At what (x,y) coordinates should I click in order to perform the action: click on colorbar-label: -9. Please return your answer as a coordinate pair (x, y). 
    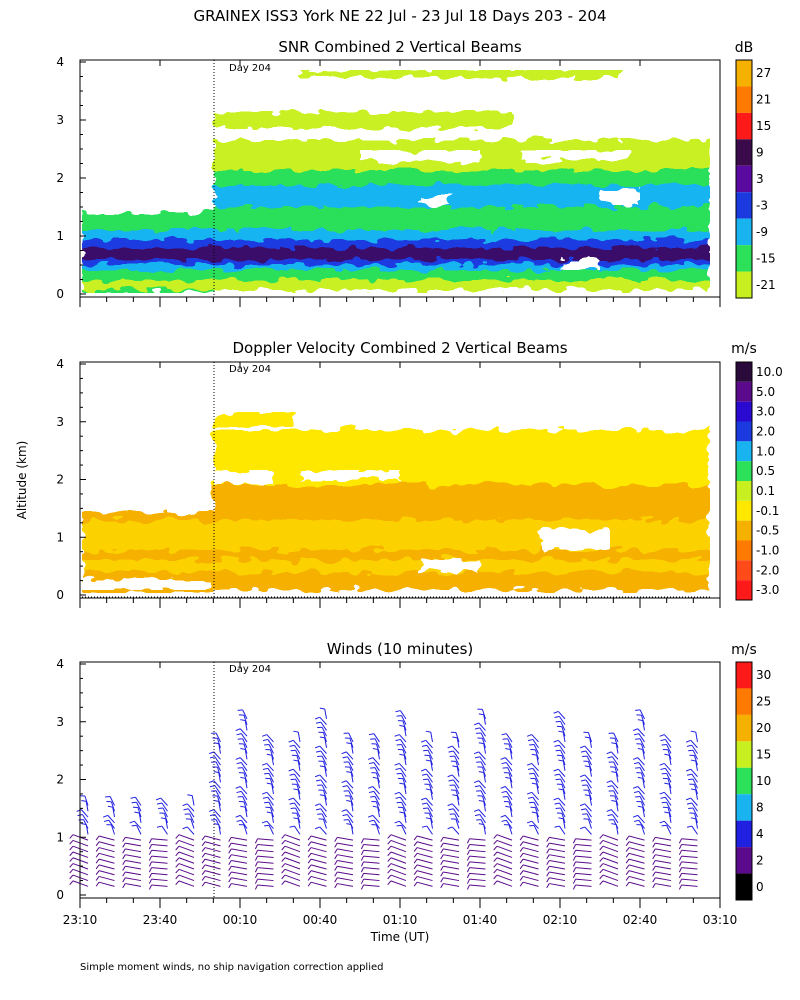
    Looking at the image, I should click on (762, 232).